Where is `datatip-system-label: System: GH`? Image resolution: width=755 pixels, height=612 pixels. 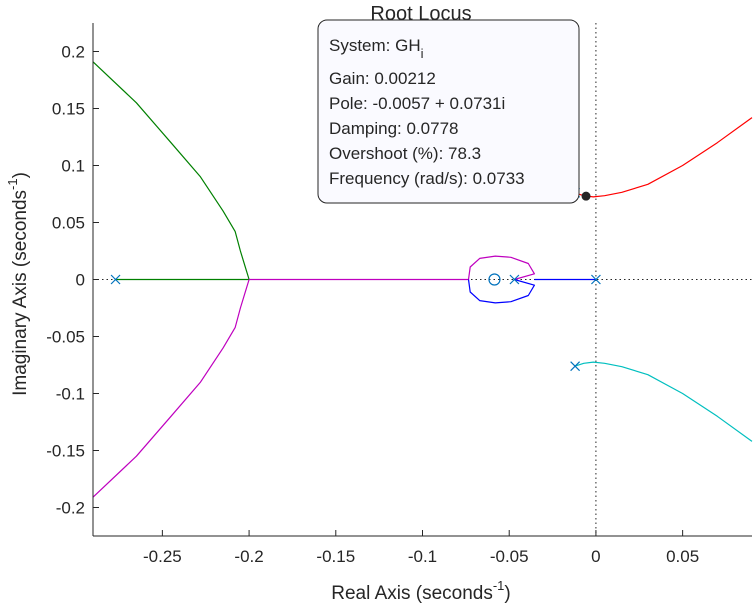 datatip-system-label: System: GH is located at coordinates (375, 45).